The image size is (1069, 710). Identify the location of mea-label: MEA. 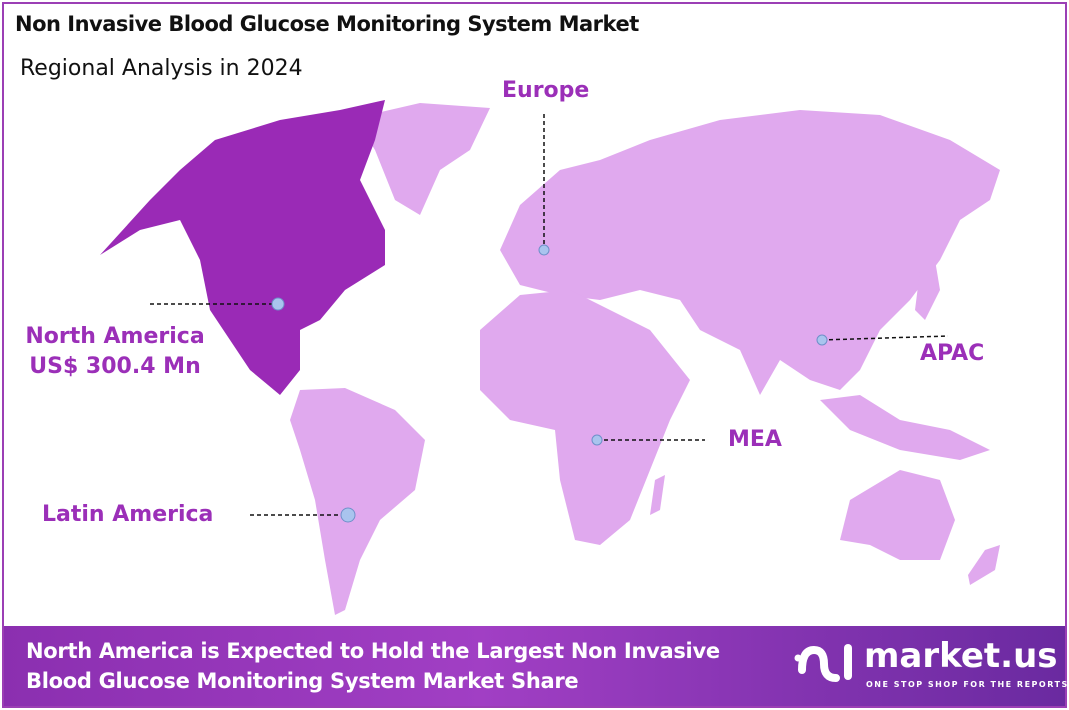
(755, 439).